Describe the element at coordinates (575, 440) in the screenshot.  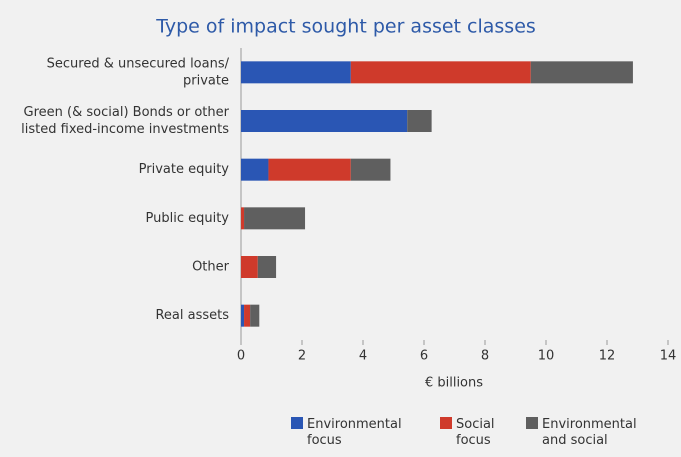
I see `legend-line: and social` at that location.